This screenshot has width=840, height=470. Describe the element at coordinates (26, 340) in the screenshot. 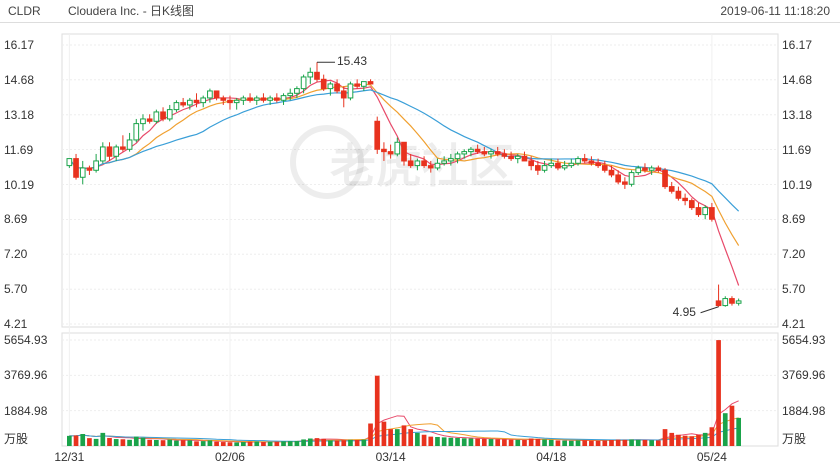

I see `volume-tick-left: 5654.93` at that location.